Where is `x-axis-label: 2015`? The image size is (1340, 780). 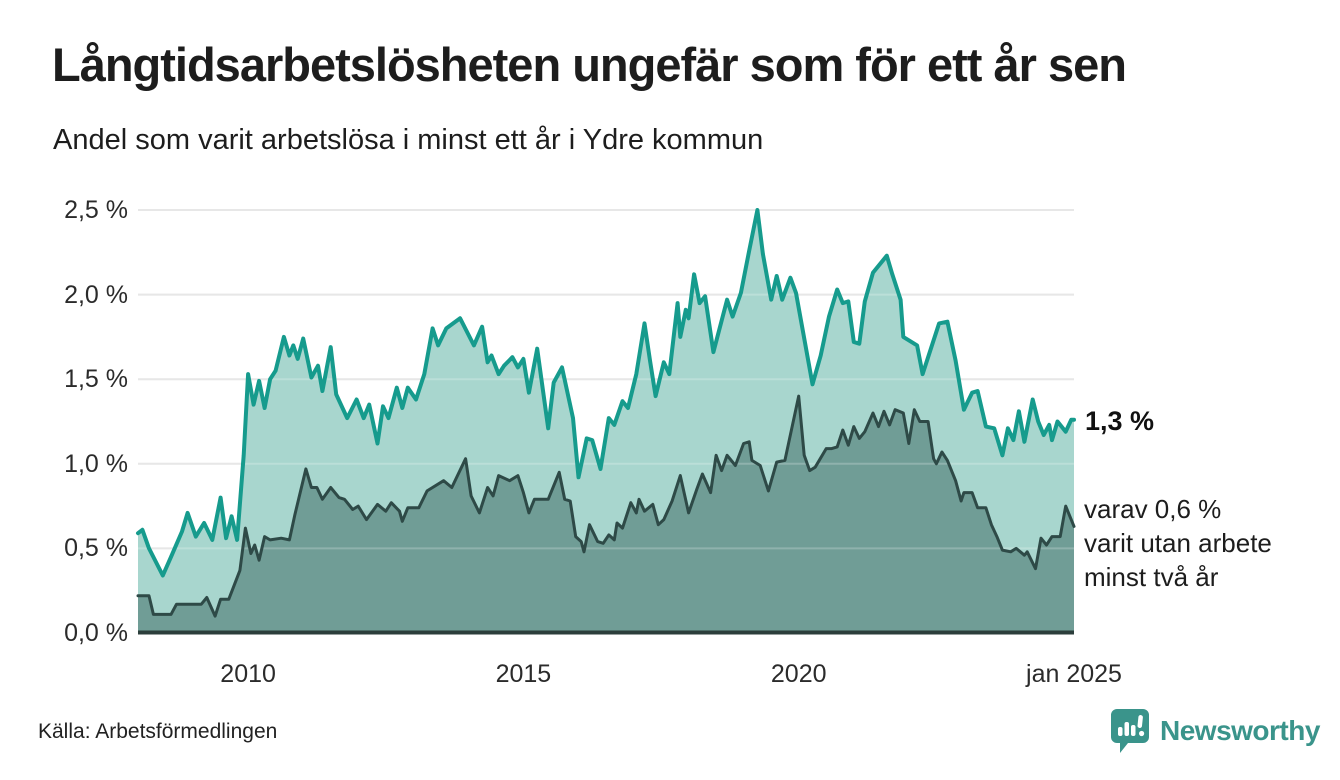 x-axis-label: 2015 is located at coordinates (523, 674).